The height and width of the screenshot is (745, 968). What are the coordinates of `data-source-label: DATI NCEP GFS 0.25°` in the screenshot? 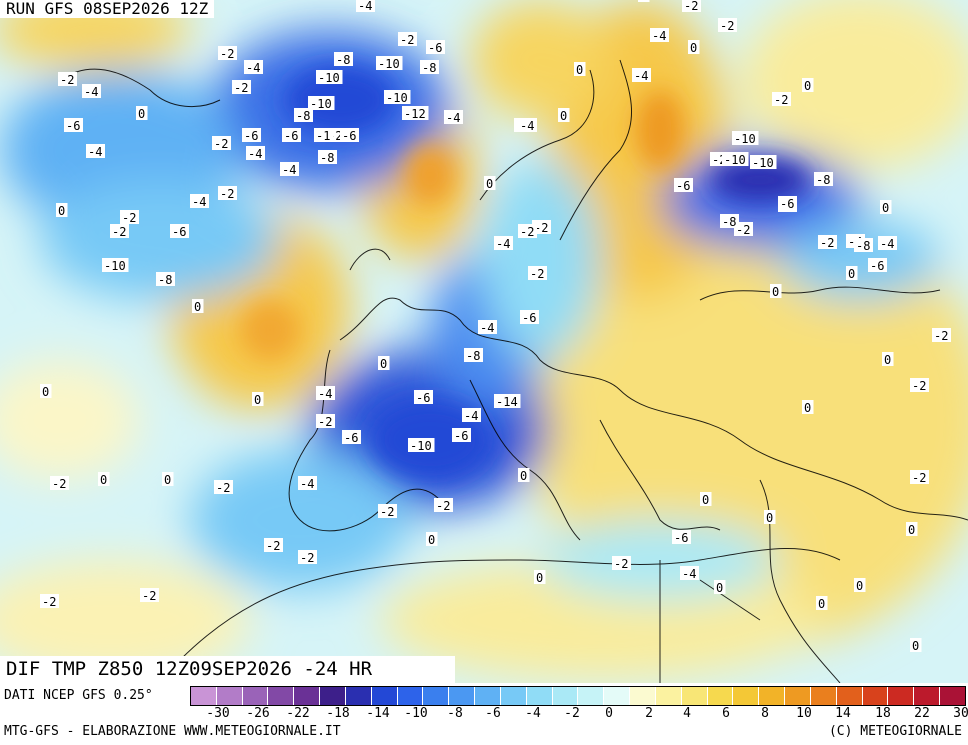 It's located at (78, 695).